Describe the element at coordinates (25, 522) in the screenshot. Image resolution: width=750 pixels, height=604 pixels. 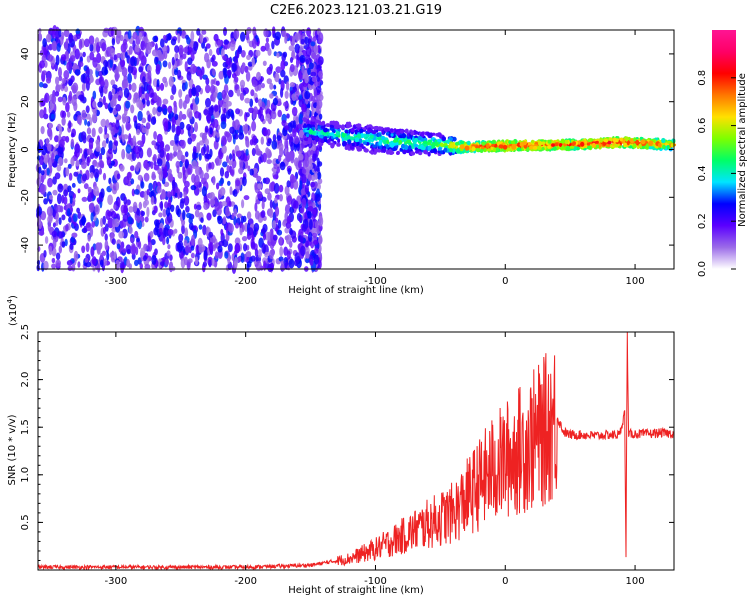
I see `snr-y-tick-label: 0.5` at that location.